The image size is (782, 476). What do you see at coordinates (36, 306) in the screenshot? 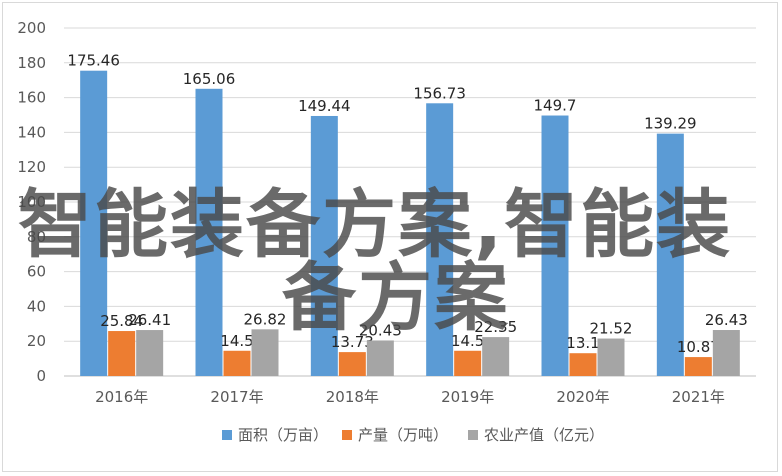
I see `y-tick-label: 40` at bounding box center [36, 306].